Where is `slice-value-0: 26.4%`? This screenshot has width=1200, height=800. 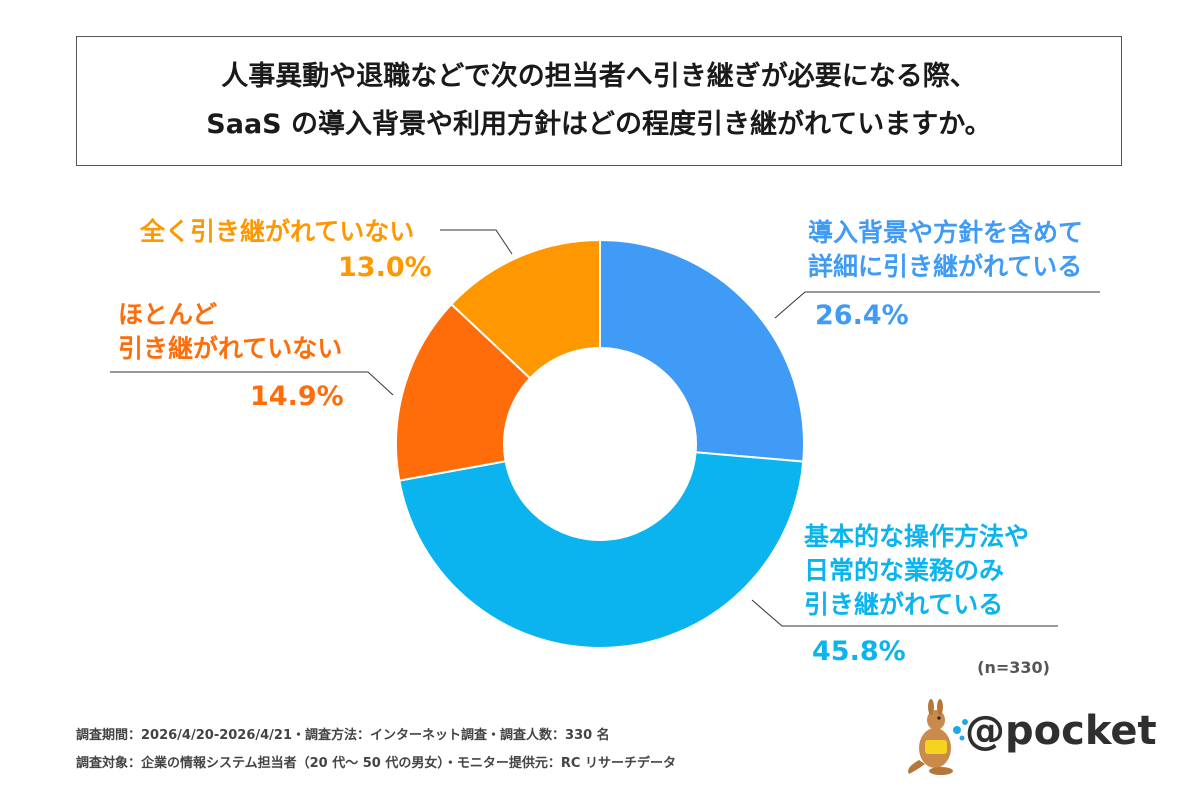 slice-value-0: 26.4% is located at coordinates (862, 315).